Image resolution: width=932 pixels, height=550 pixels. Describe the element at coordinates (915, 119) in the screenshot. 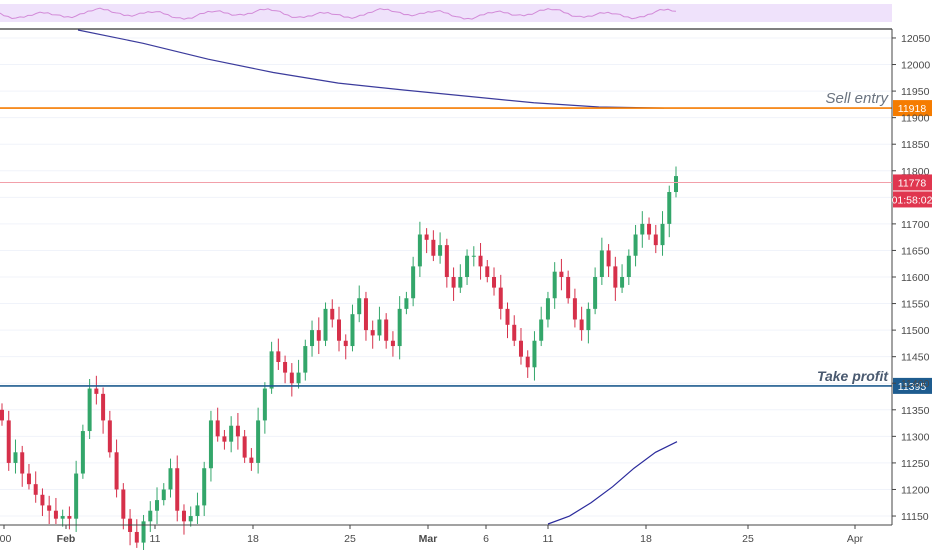

I see `price-tick-label: 11900` at that location.